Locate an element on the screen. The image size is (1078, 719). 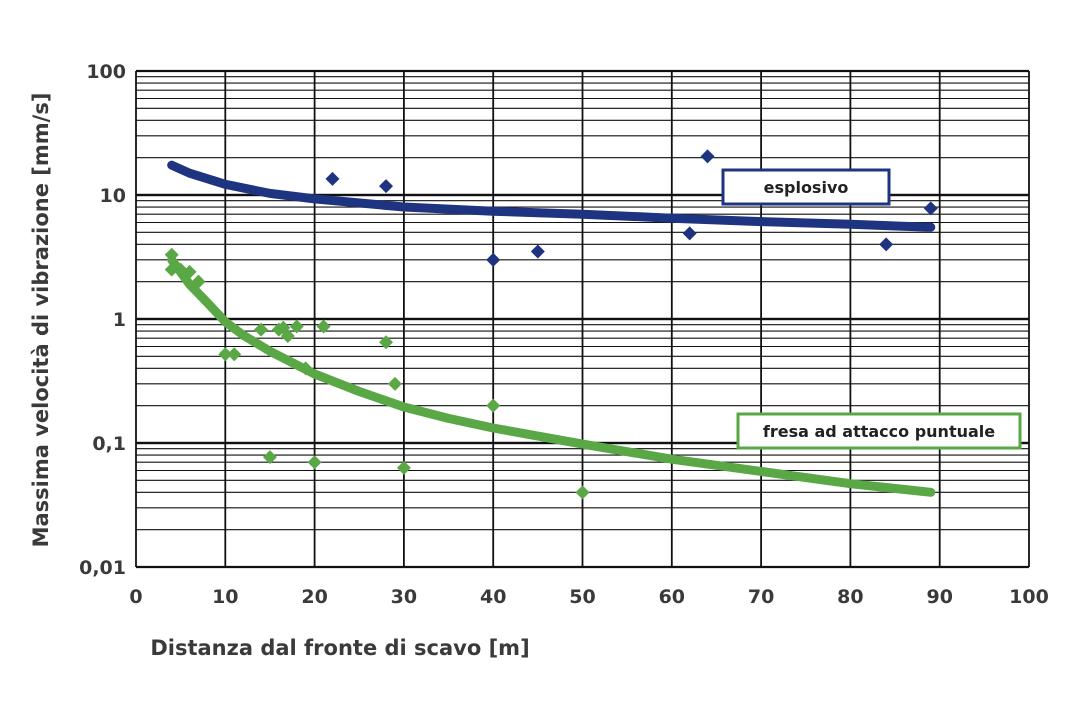
x-tick-label: 30 is located at coordinates (404, 597).